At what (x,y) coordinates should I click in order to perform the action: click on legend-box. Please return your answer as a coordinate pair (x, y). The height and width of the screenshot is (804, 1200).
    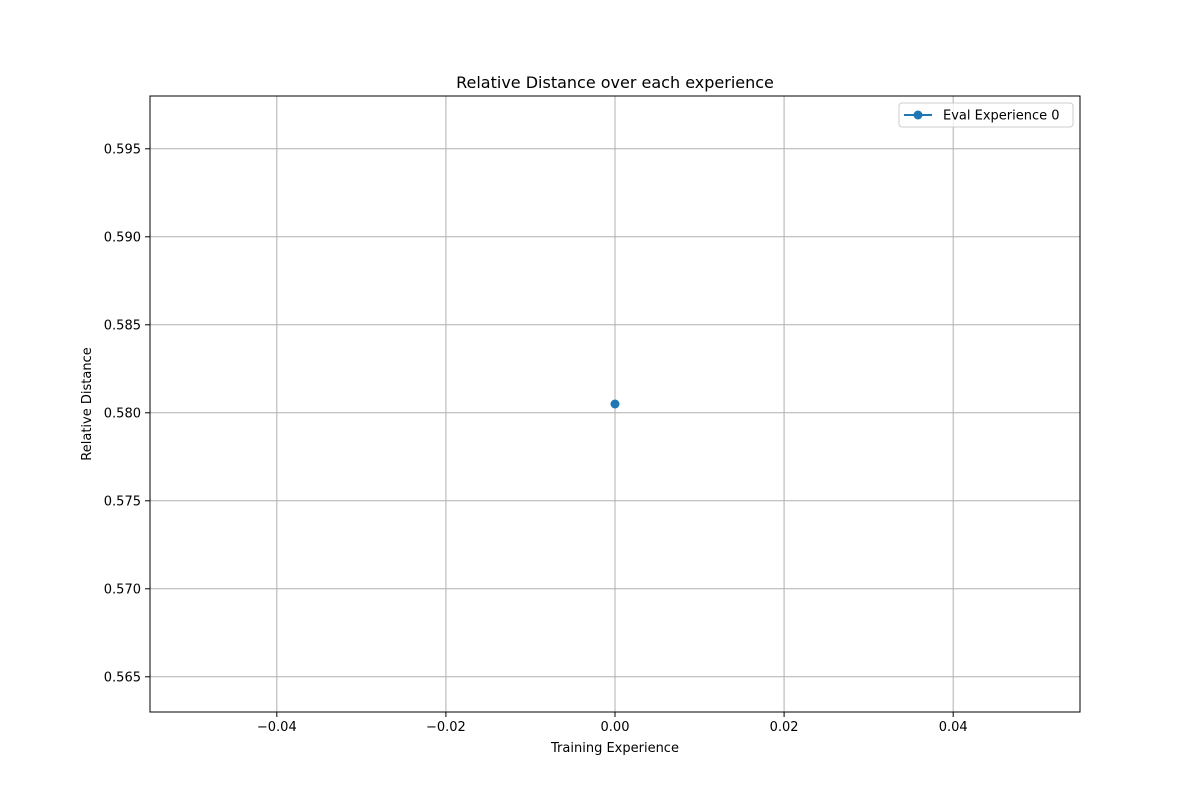
    Looking at the image, I should click on (986, 115).